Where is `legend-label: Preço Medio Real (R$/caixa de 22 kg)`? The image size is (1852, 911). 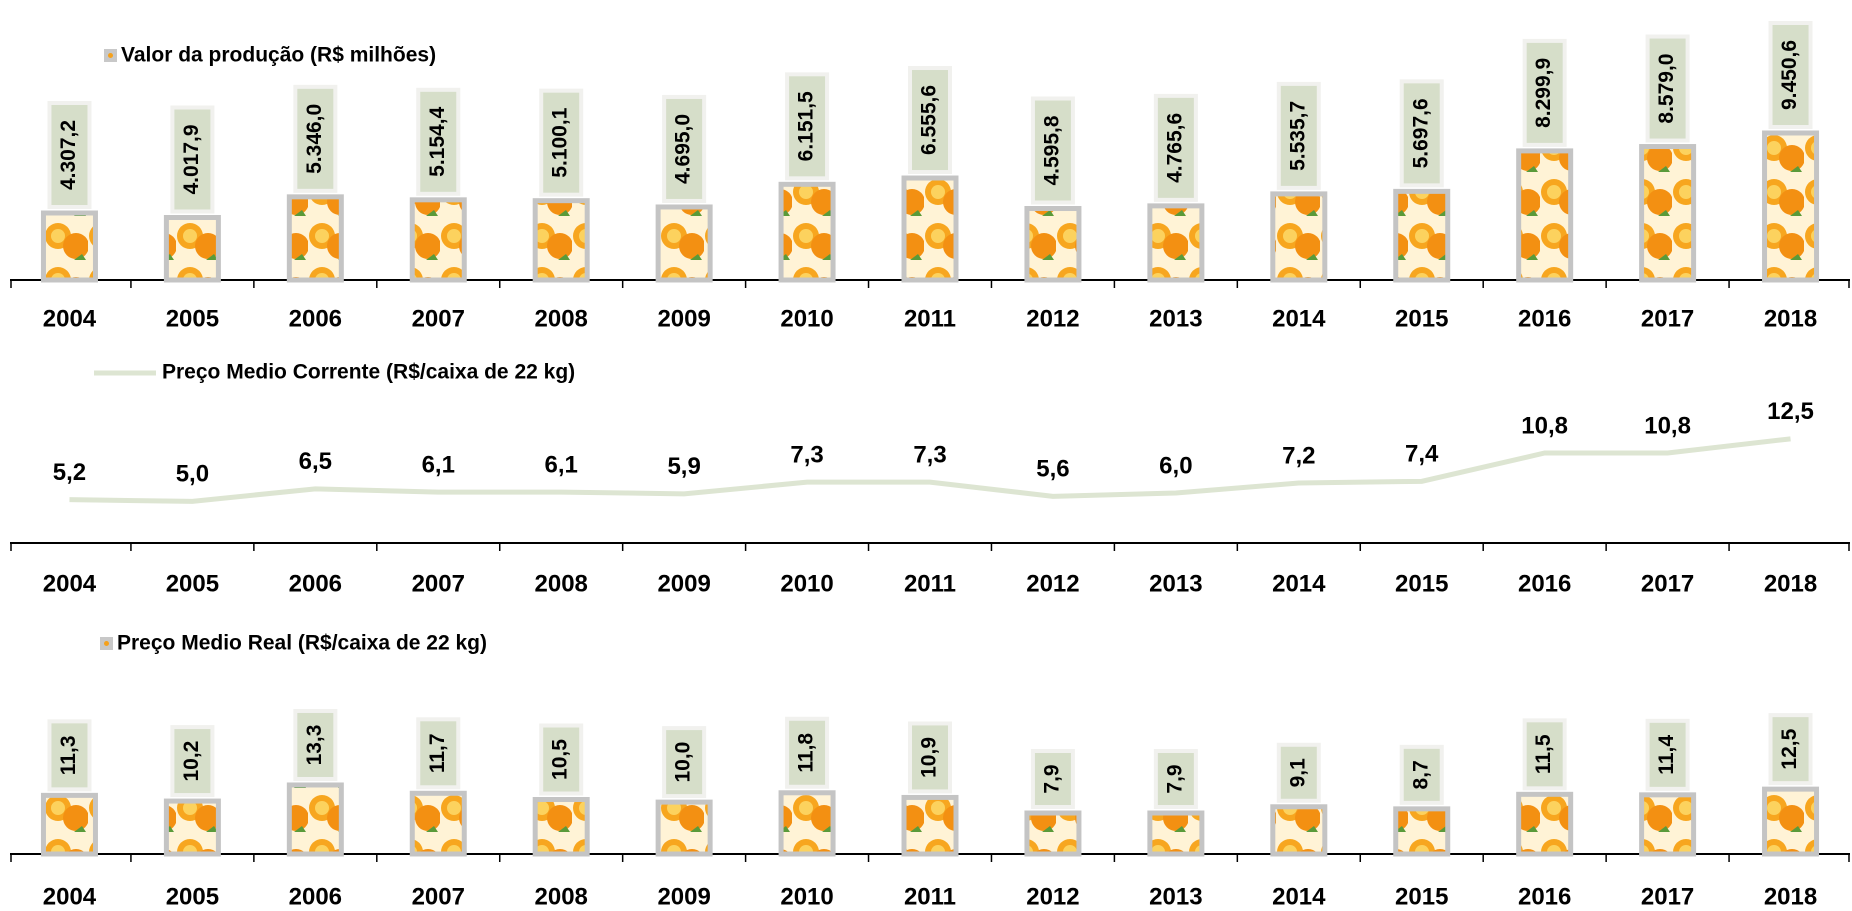 legend-label: Preço Medio Real (R$/caixa de 22 kg) is located at coordinates (302, 643).